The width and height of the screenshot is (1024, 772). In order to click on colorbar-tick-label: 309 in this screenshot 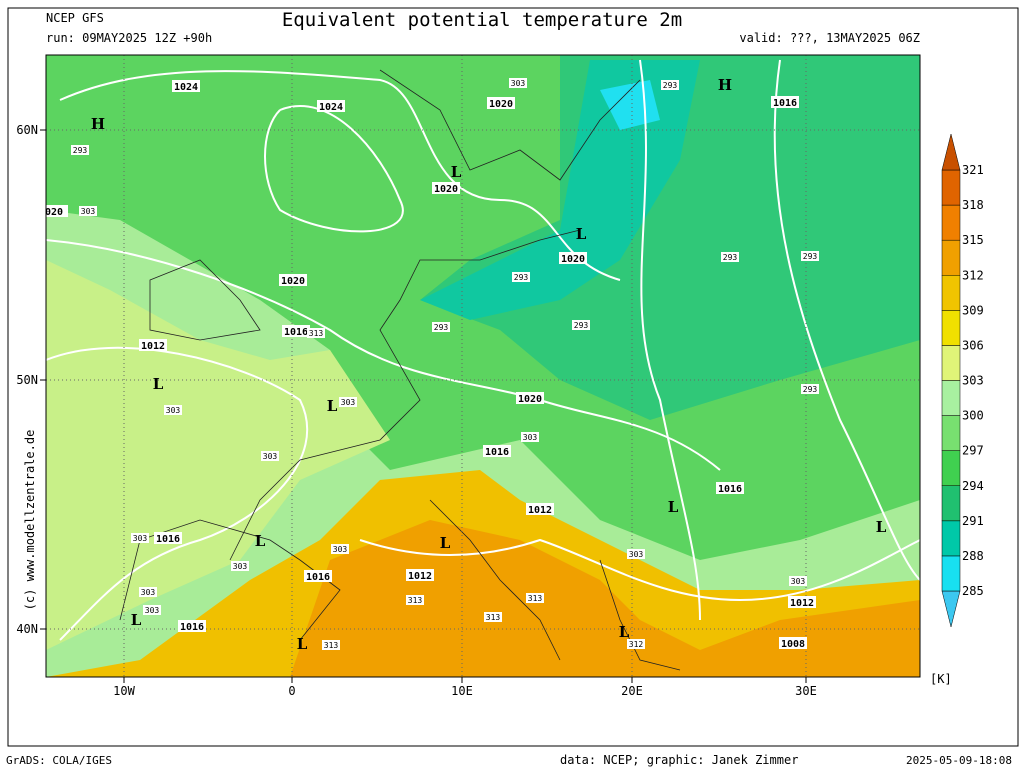, I will do `click(973, 310)`.